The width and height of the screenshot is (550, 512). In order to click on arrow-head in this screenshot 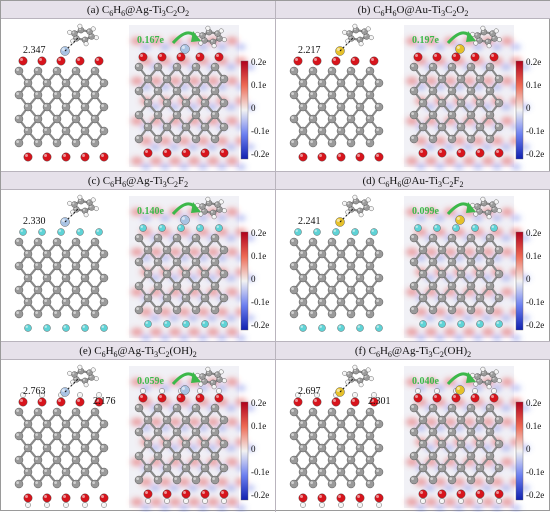, I will do `click(196, 36)`.